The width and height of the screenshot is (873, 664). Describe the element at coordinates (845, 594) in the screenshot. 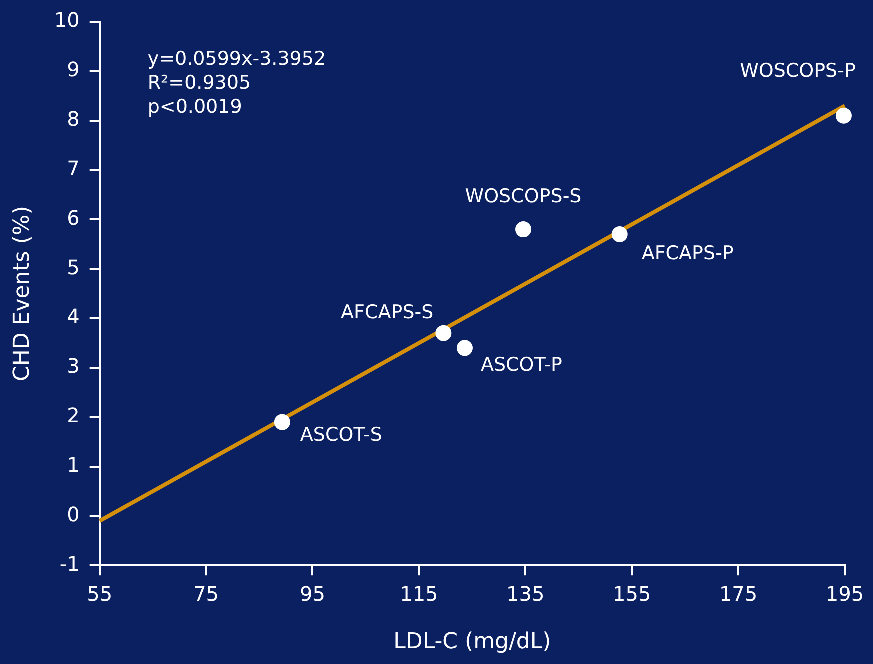

I see `x-tick-label: 195` at that location.